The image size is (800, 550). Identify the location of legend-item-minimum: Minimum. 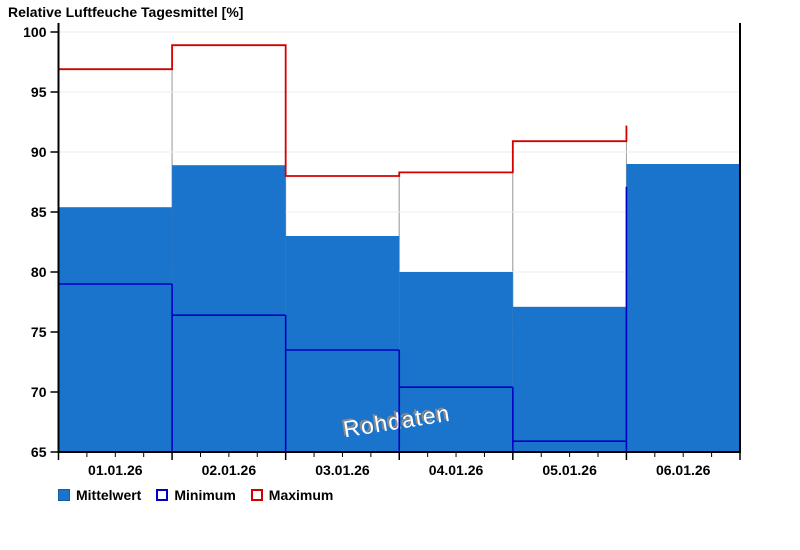
(196, 495).